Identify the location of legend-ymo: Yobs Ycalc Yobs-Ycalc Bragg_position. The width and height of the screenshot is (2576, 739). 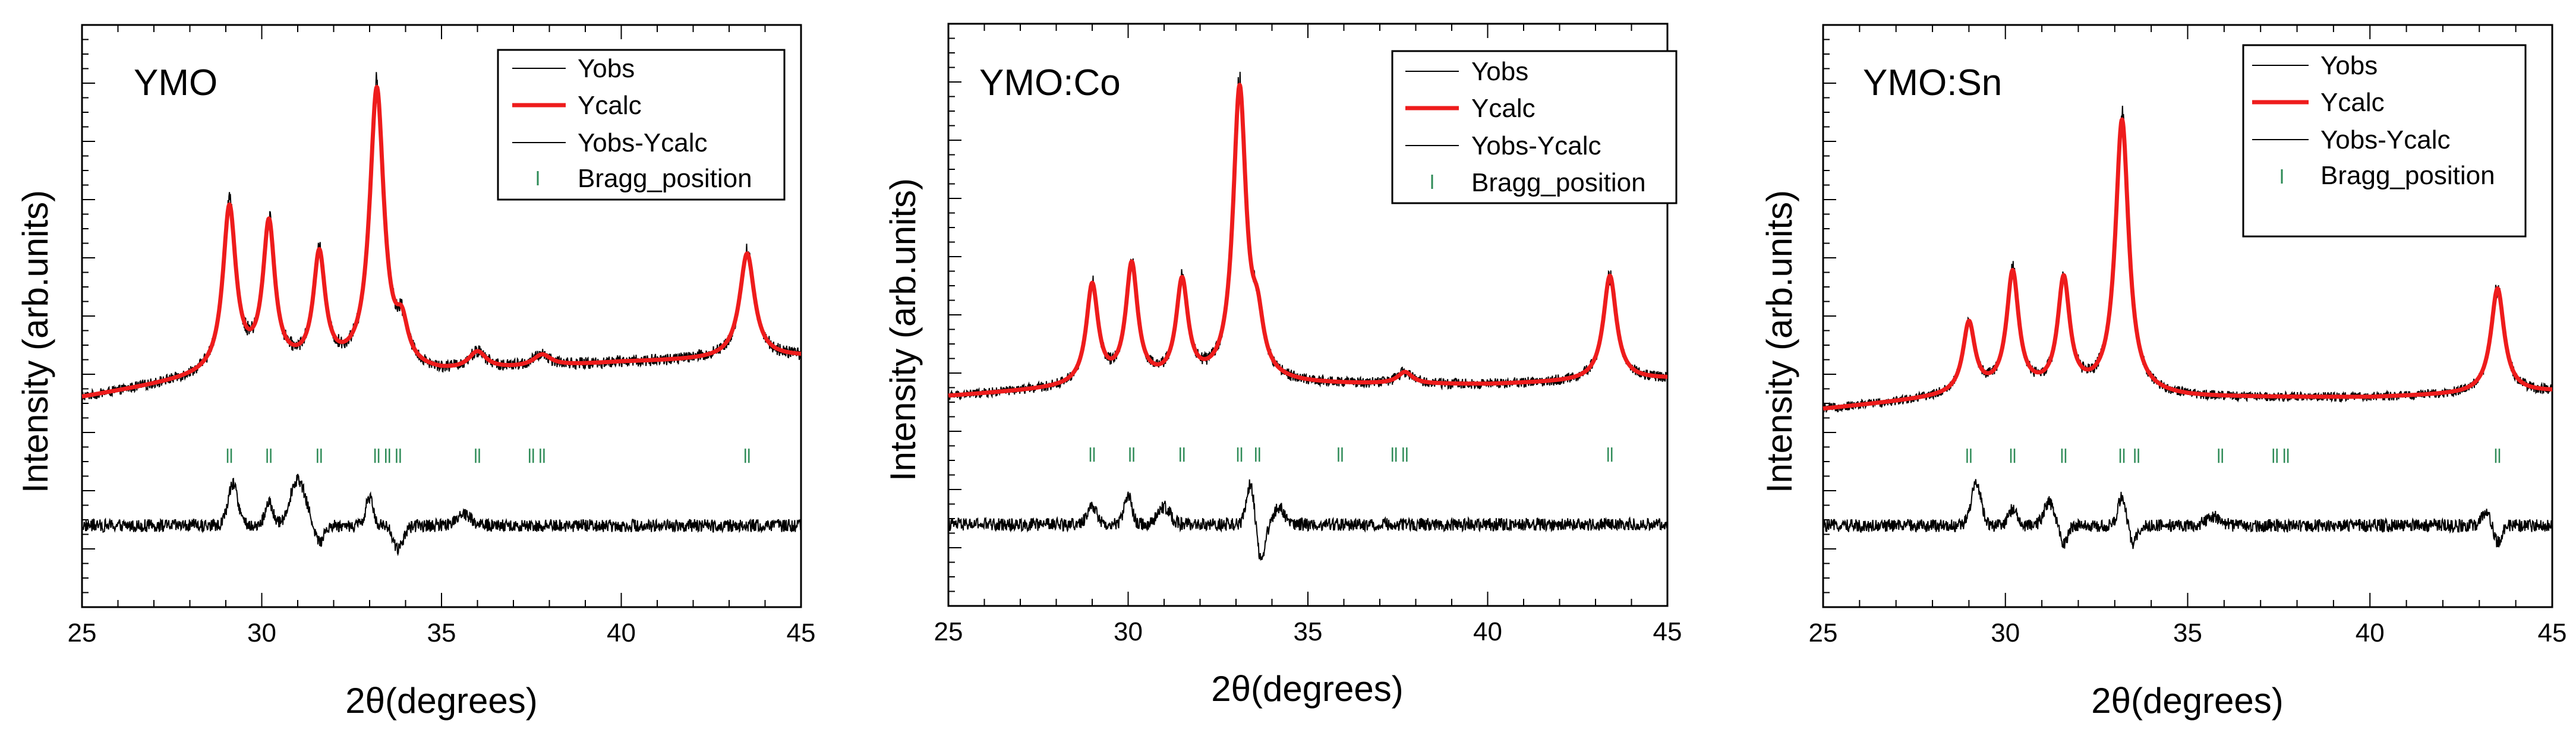
(641, 125).